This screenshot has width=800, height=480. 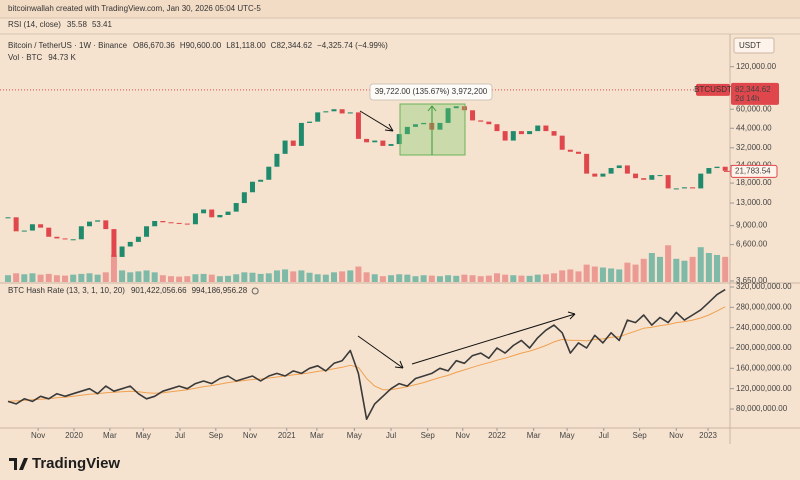 What do you see at coordinates (431, 92) in the screenshot?
I see `measure-label-box` at bounding box center [431, 92].